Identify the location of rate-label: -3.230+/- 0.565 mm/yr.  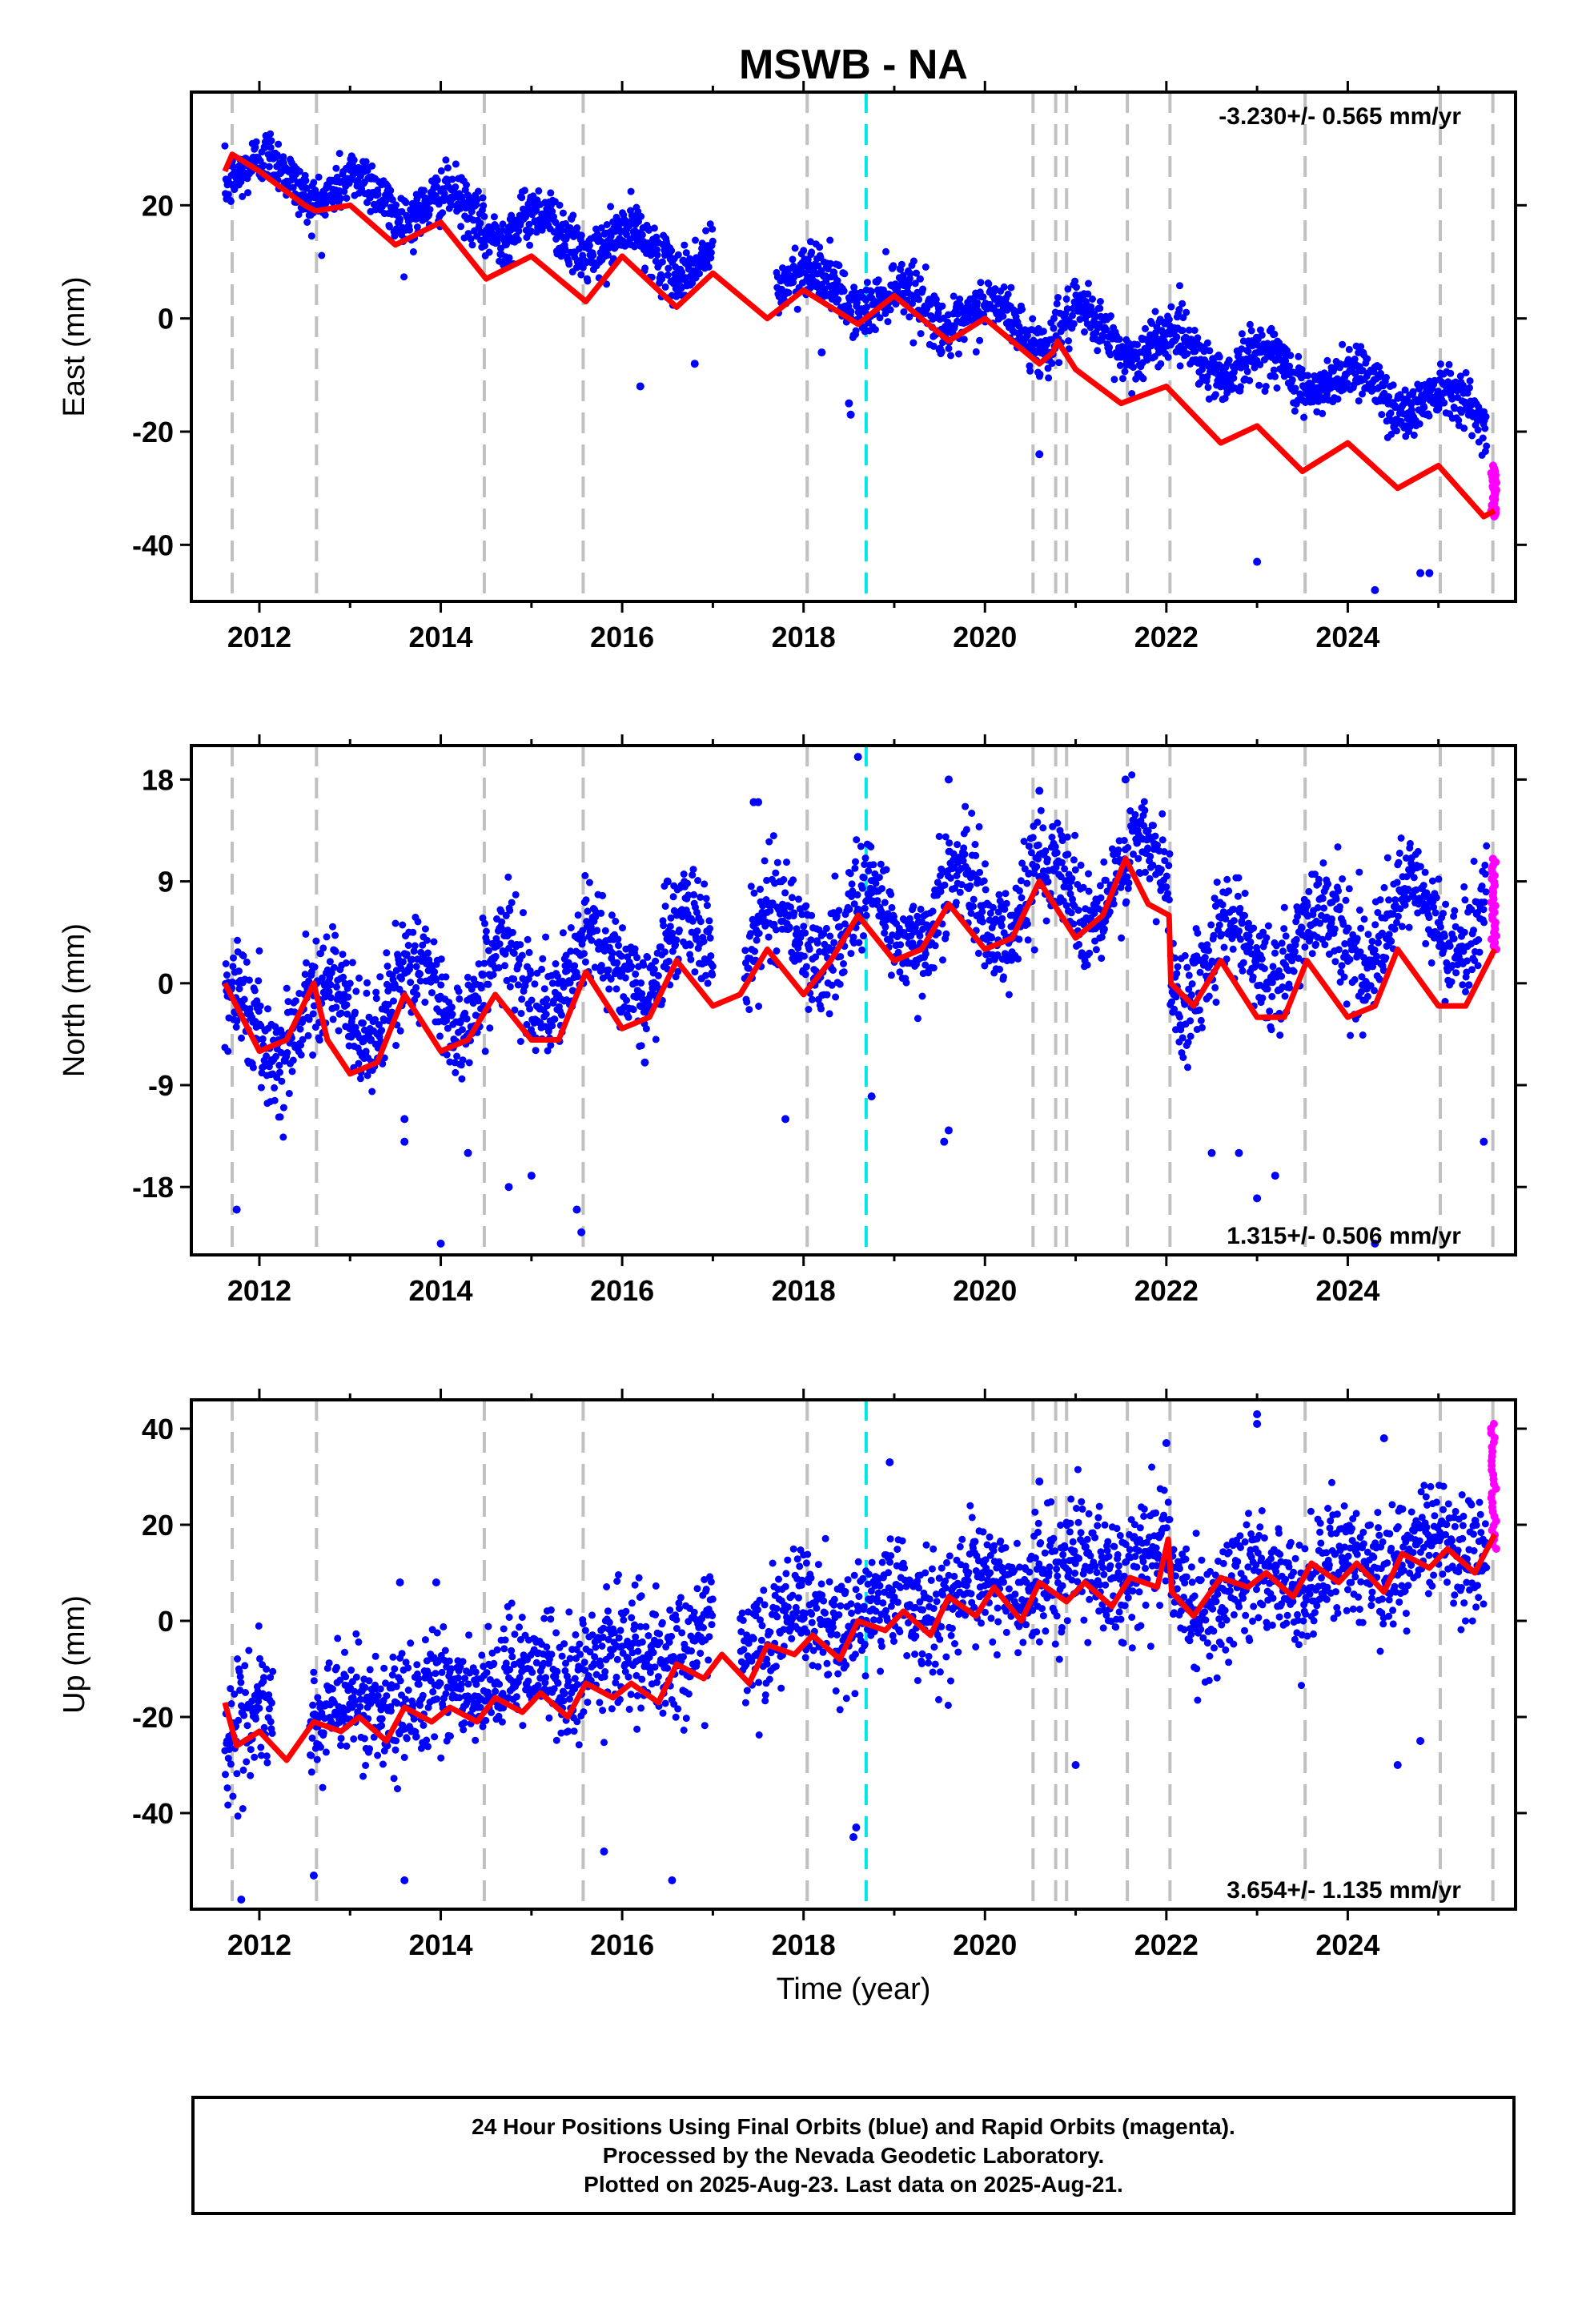
(1340, 116).